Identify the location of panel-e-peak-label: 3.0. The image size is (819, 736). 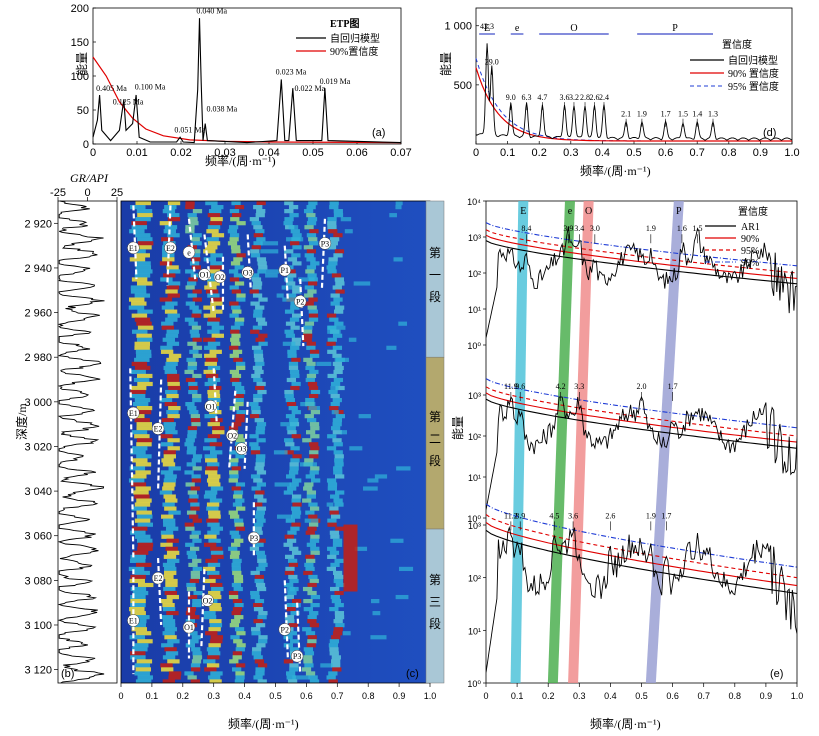
(595, 228).